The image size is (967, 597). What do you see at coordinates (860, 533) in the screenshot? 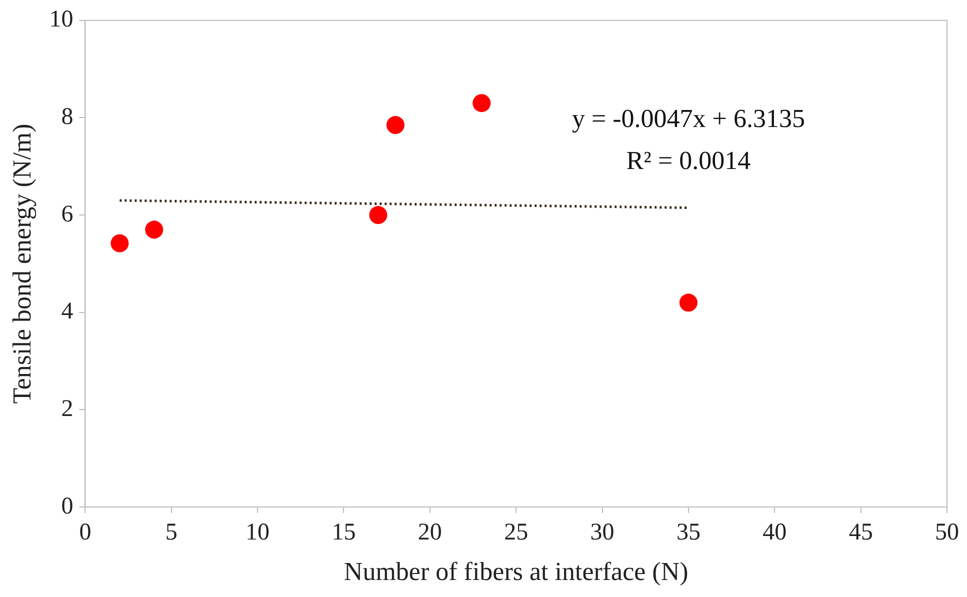
I see `x-tick-label: 45` at bounding box center [860, 533].